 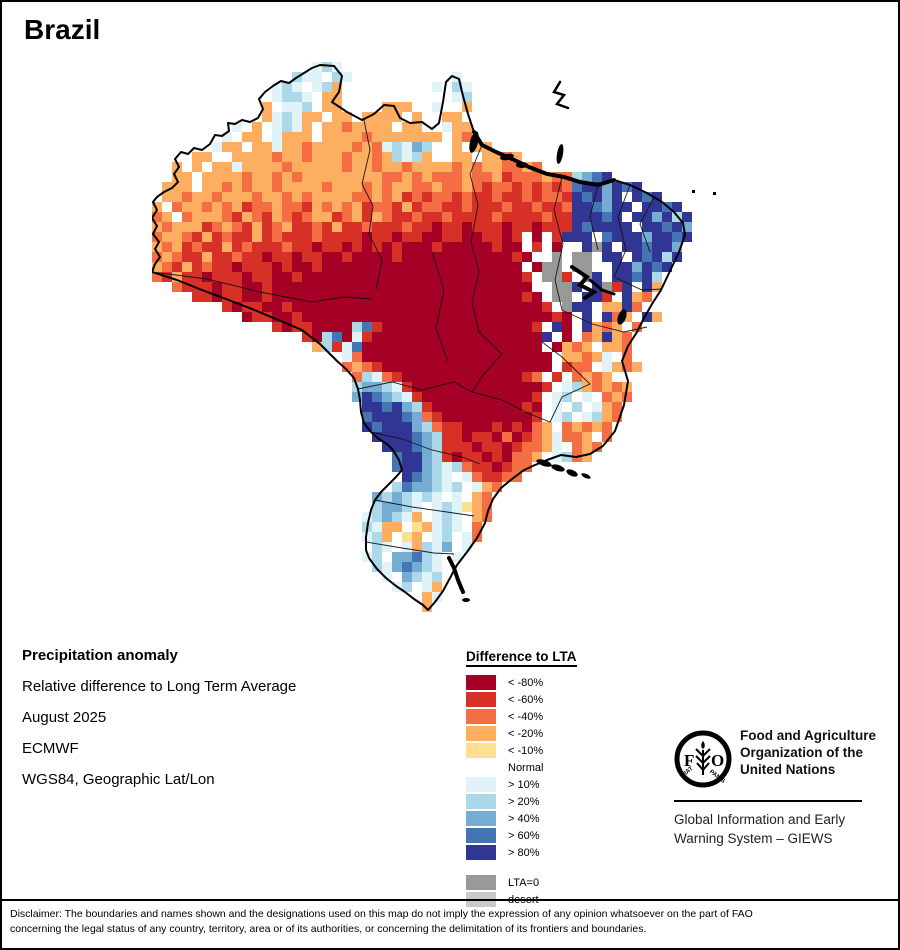 I want to click on legend-swatch, so click(x=481, y=750).